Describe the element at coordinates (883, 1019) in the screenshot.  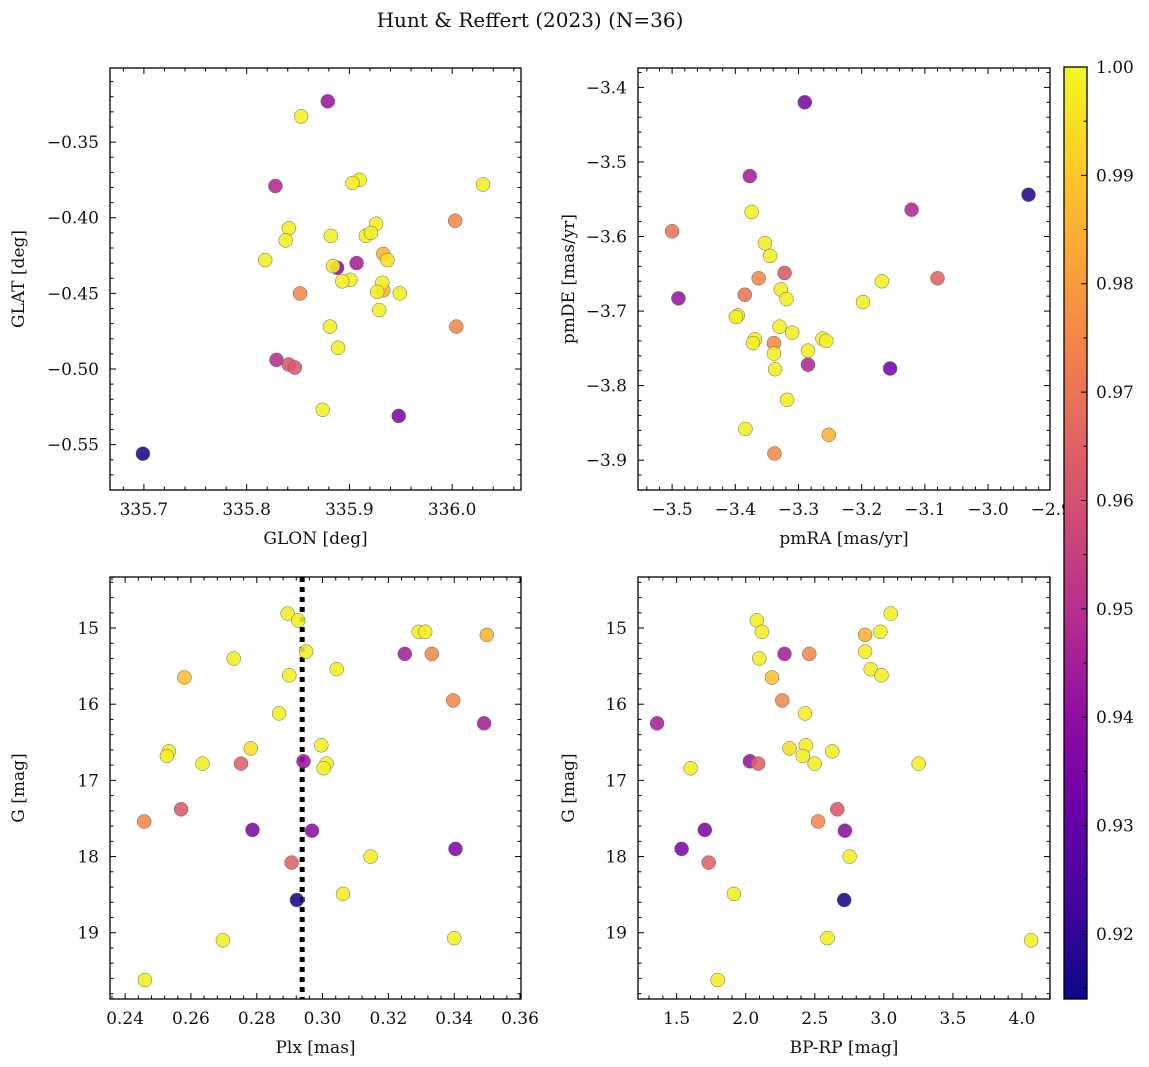
I see `x-tick-label: 3.0` at that location.